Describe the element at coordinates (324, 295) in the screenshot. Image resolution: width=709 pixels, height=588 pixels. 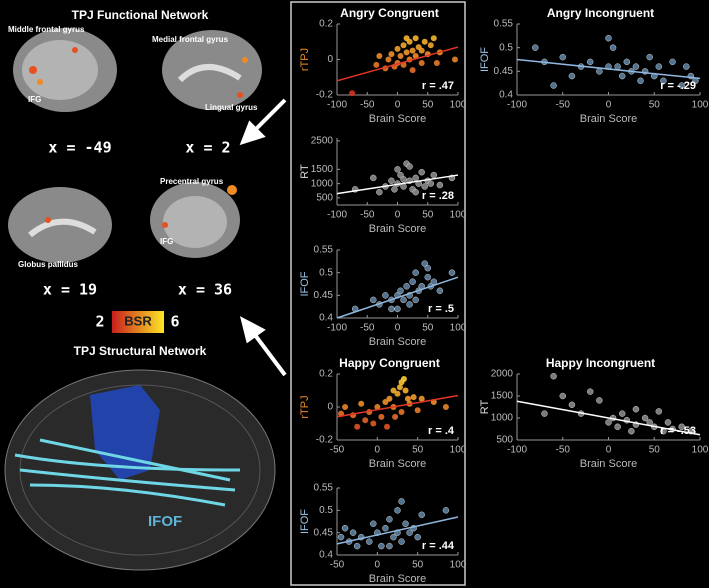
I see `y-tick-label: 0.45` at that location.